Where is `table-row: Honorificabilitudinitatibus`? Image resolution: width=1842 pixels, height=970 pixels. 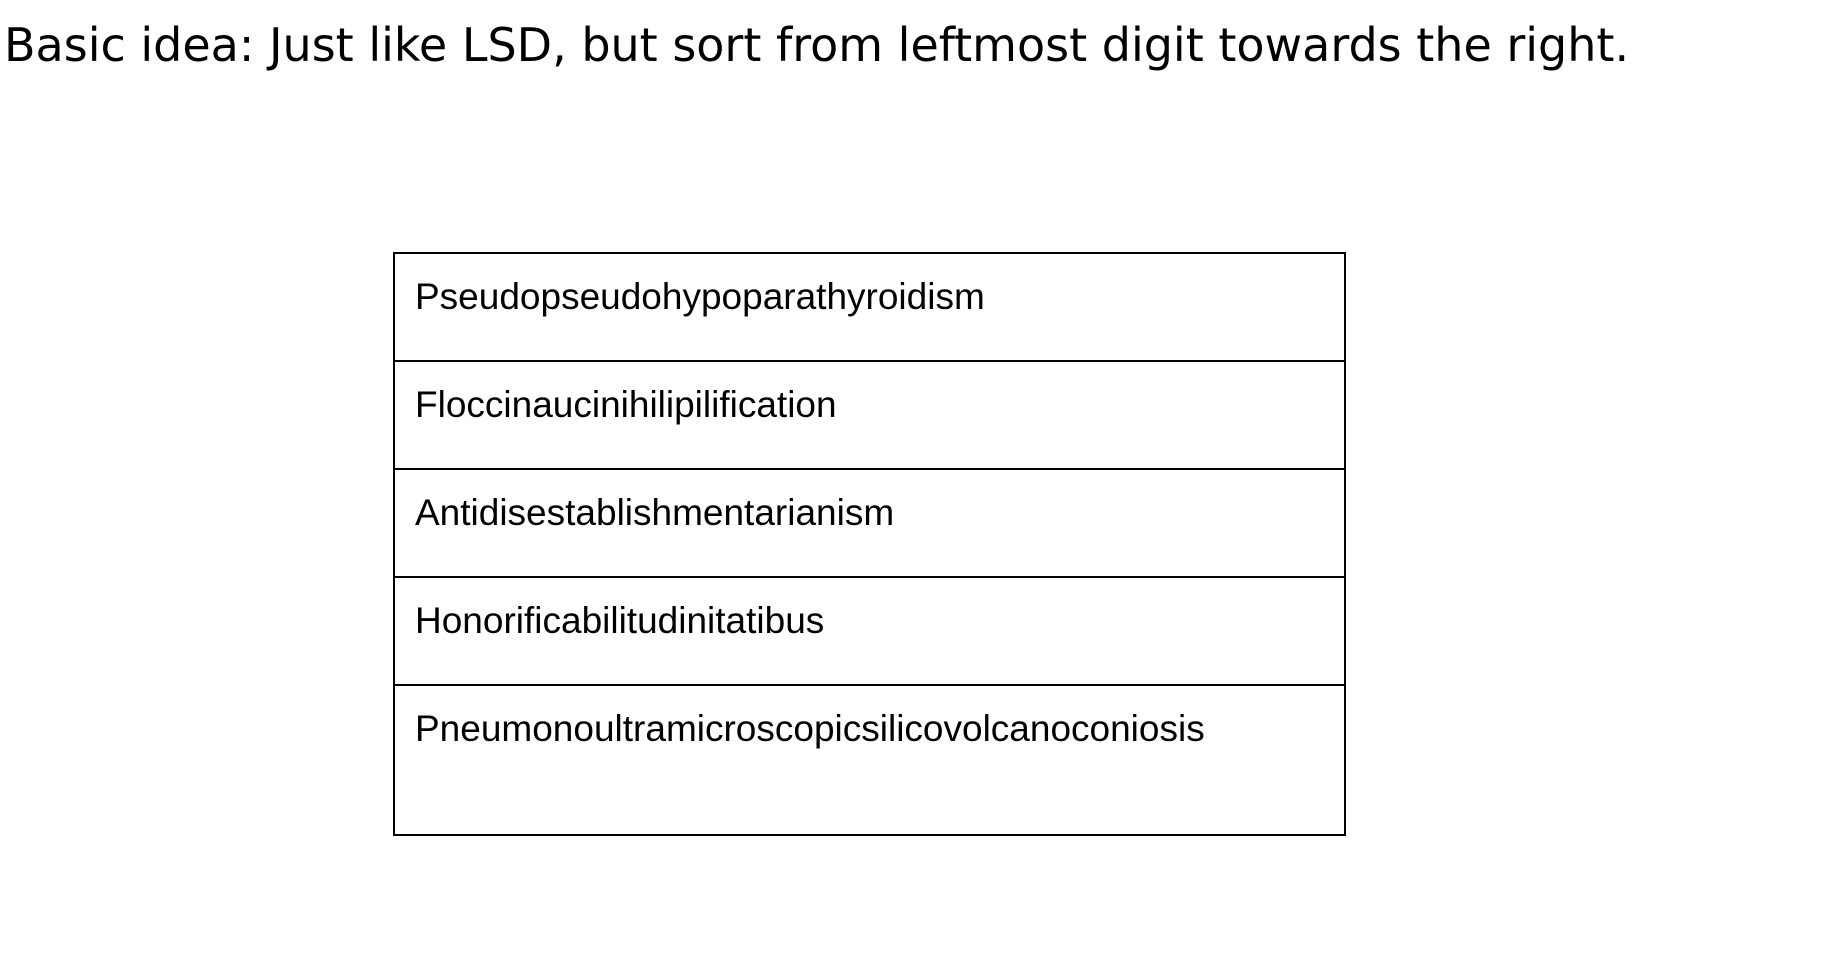
table-row: Honorificabilitudinitatibus is located at coordinates (869, 631).